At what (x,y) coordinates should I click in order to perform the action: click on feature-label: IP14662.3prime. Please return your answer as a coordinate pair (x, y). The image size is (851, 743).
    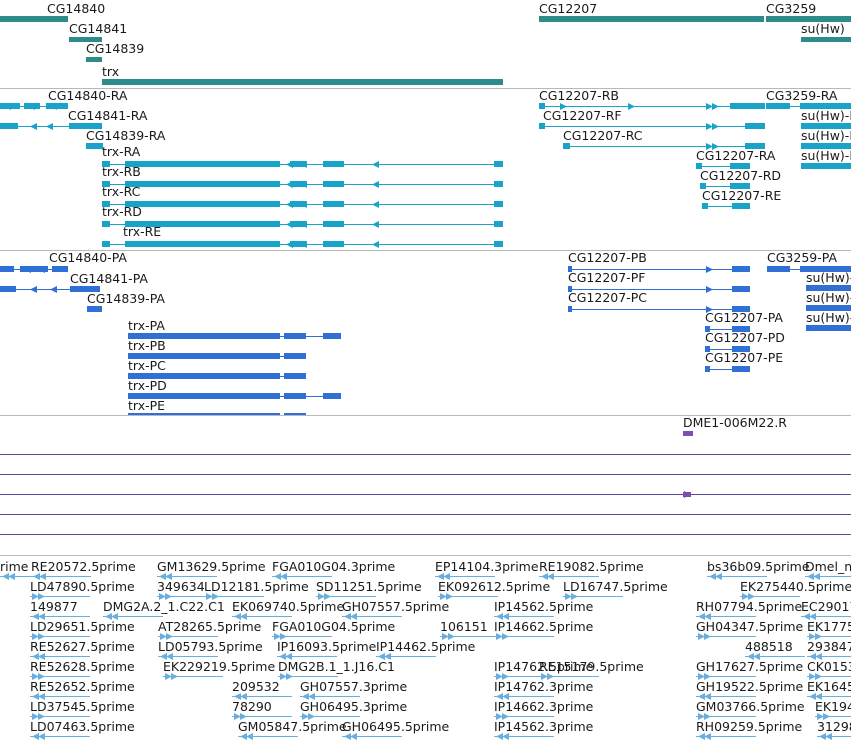
    Looking at the image, I should click on (544, 706).